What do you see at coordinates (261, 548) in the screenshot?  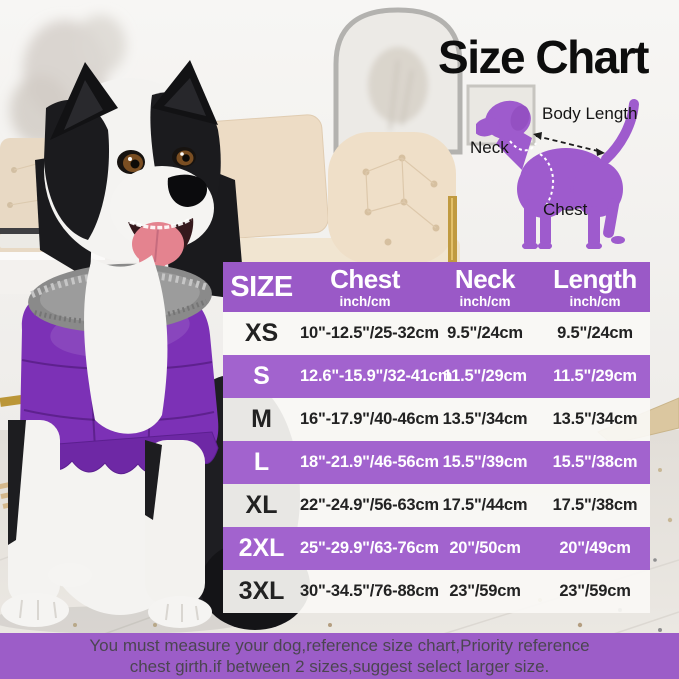 I see `size-cell: 2XL` at bounding box center [261, 548].